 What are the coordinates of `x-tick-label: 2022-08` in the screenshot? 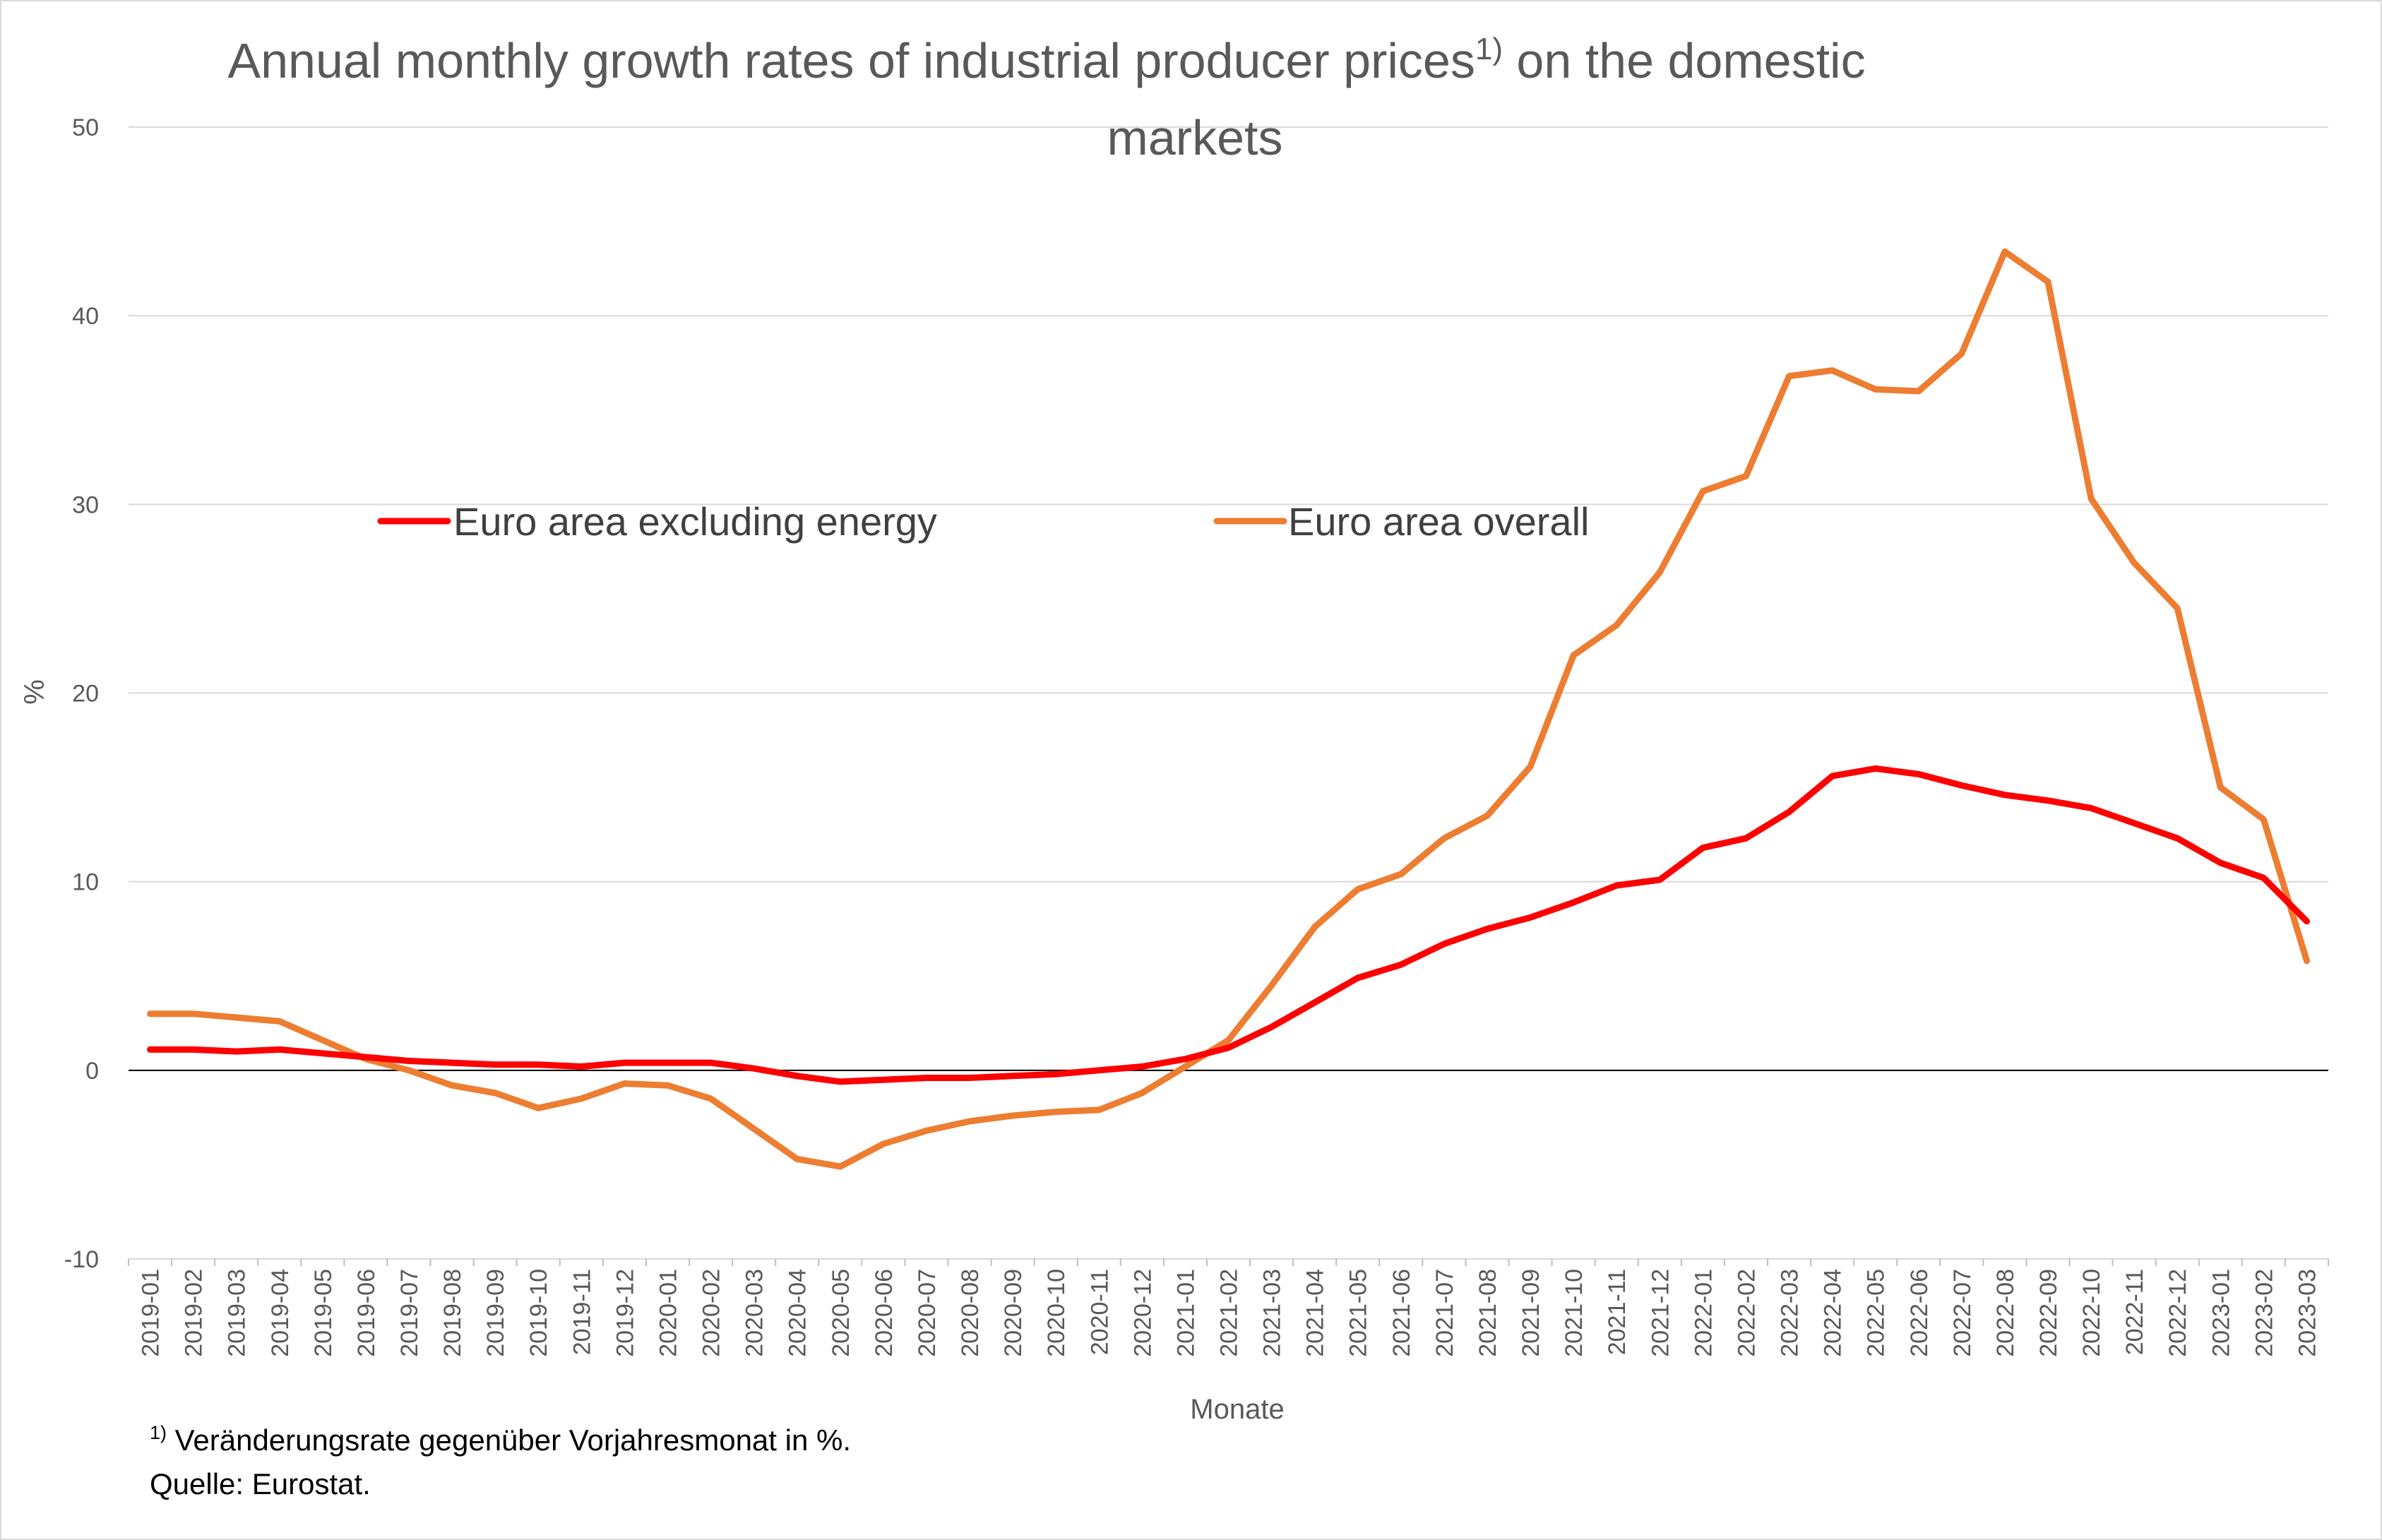 It's located at (2006, 1313).